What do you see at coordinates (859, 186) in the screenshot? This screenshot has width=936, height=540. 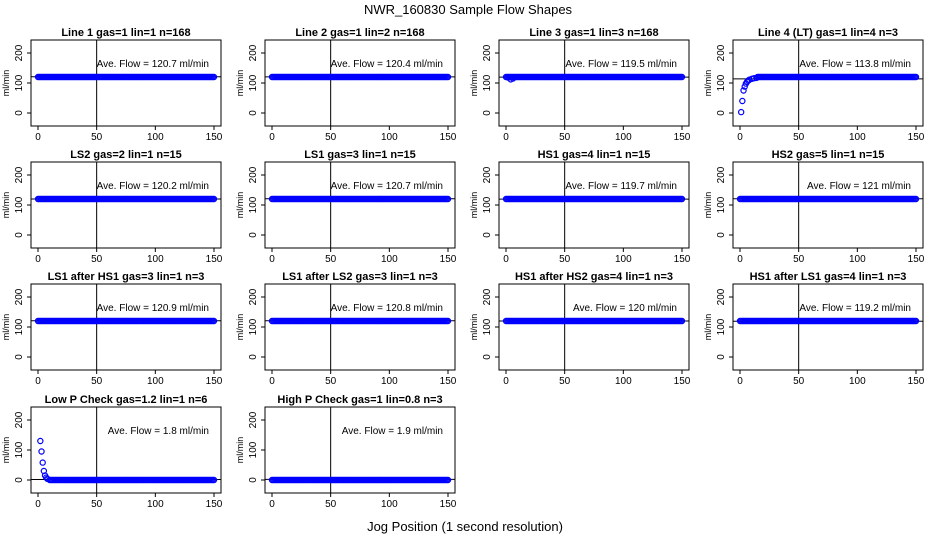 I see `average-flow-annotation: Ave. Flow = 121 ml/min` at bounding box center [859, 186].